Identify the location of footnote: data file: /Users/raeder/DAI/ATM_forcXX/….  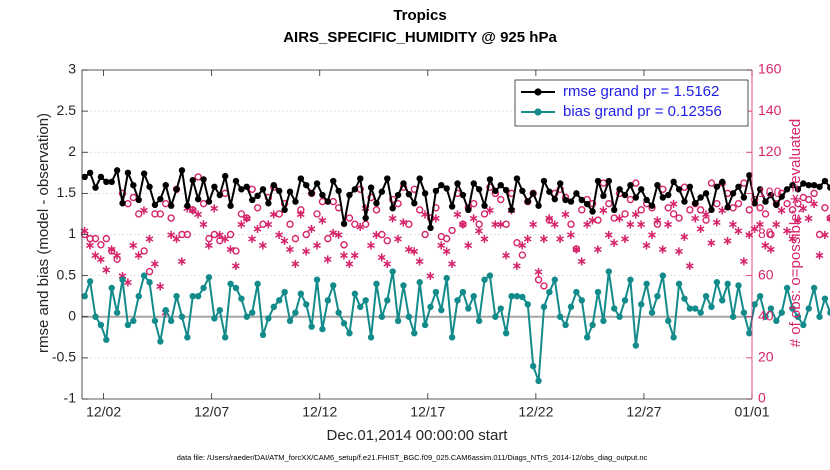
(412, 457).